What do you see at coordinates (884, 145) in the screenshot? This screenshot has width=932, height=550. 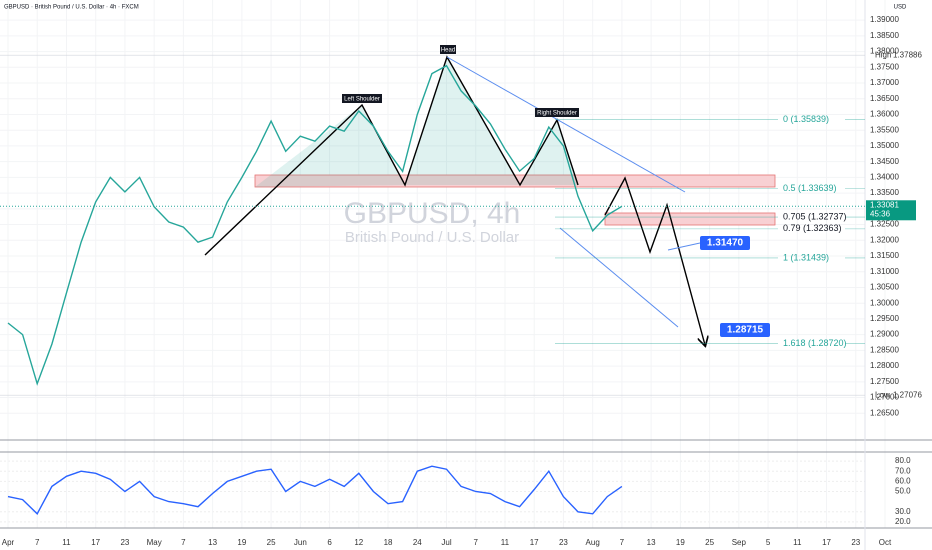 I see `y-tick-label: 1.35000` at bounding box center [884, 145].